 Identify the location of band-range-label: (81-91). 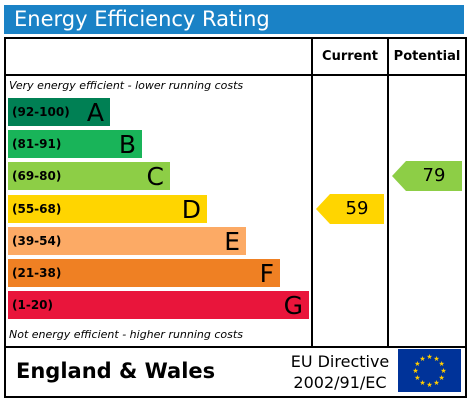
(37, 144).